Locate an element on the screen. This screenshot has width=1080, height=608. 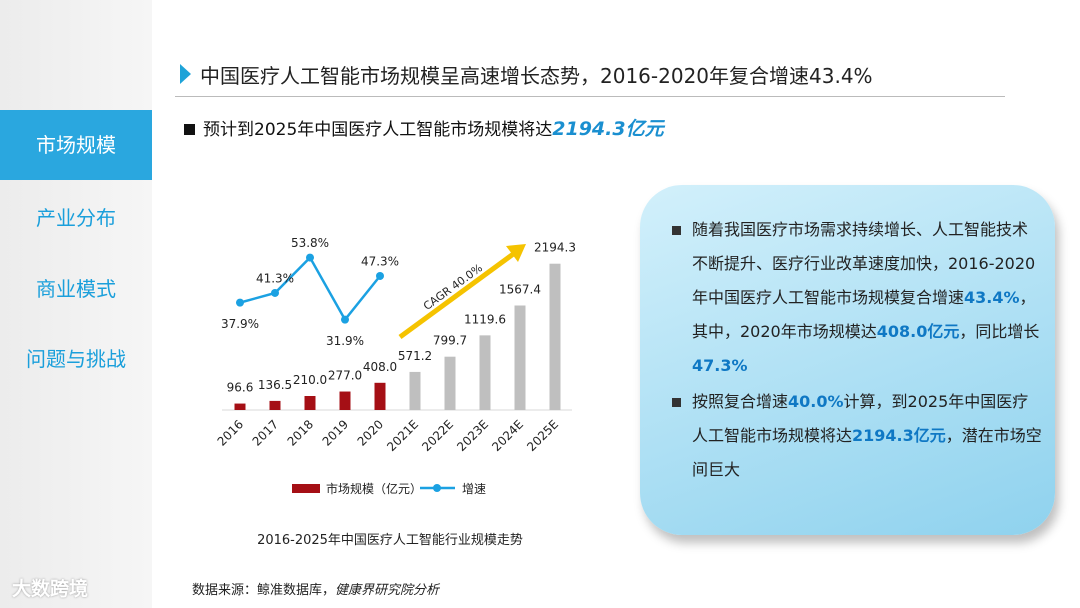
note-highlight: 408.0亿元 is located at coordinates (918, 331).